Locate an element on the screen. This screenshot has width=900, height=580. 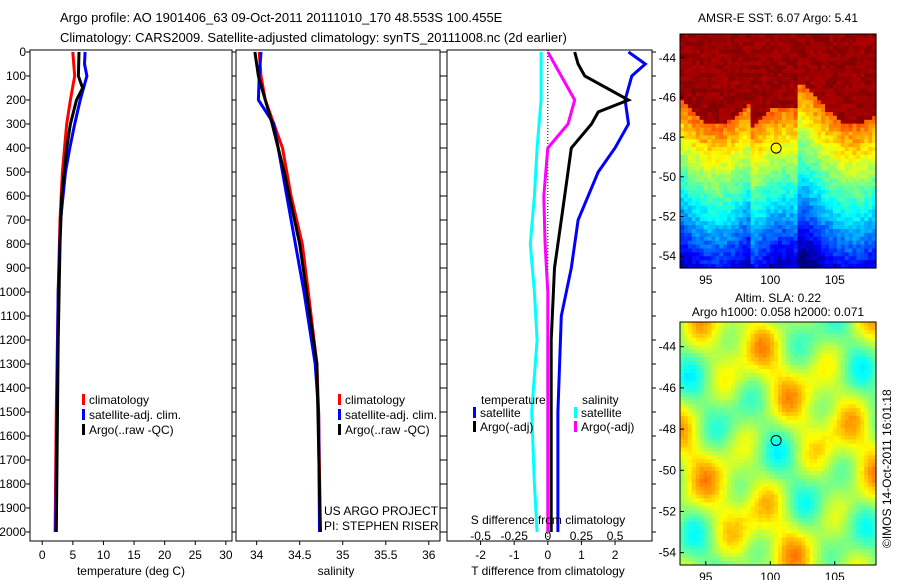
map-sla_map is located at coordinates (778, 444).